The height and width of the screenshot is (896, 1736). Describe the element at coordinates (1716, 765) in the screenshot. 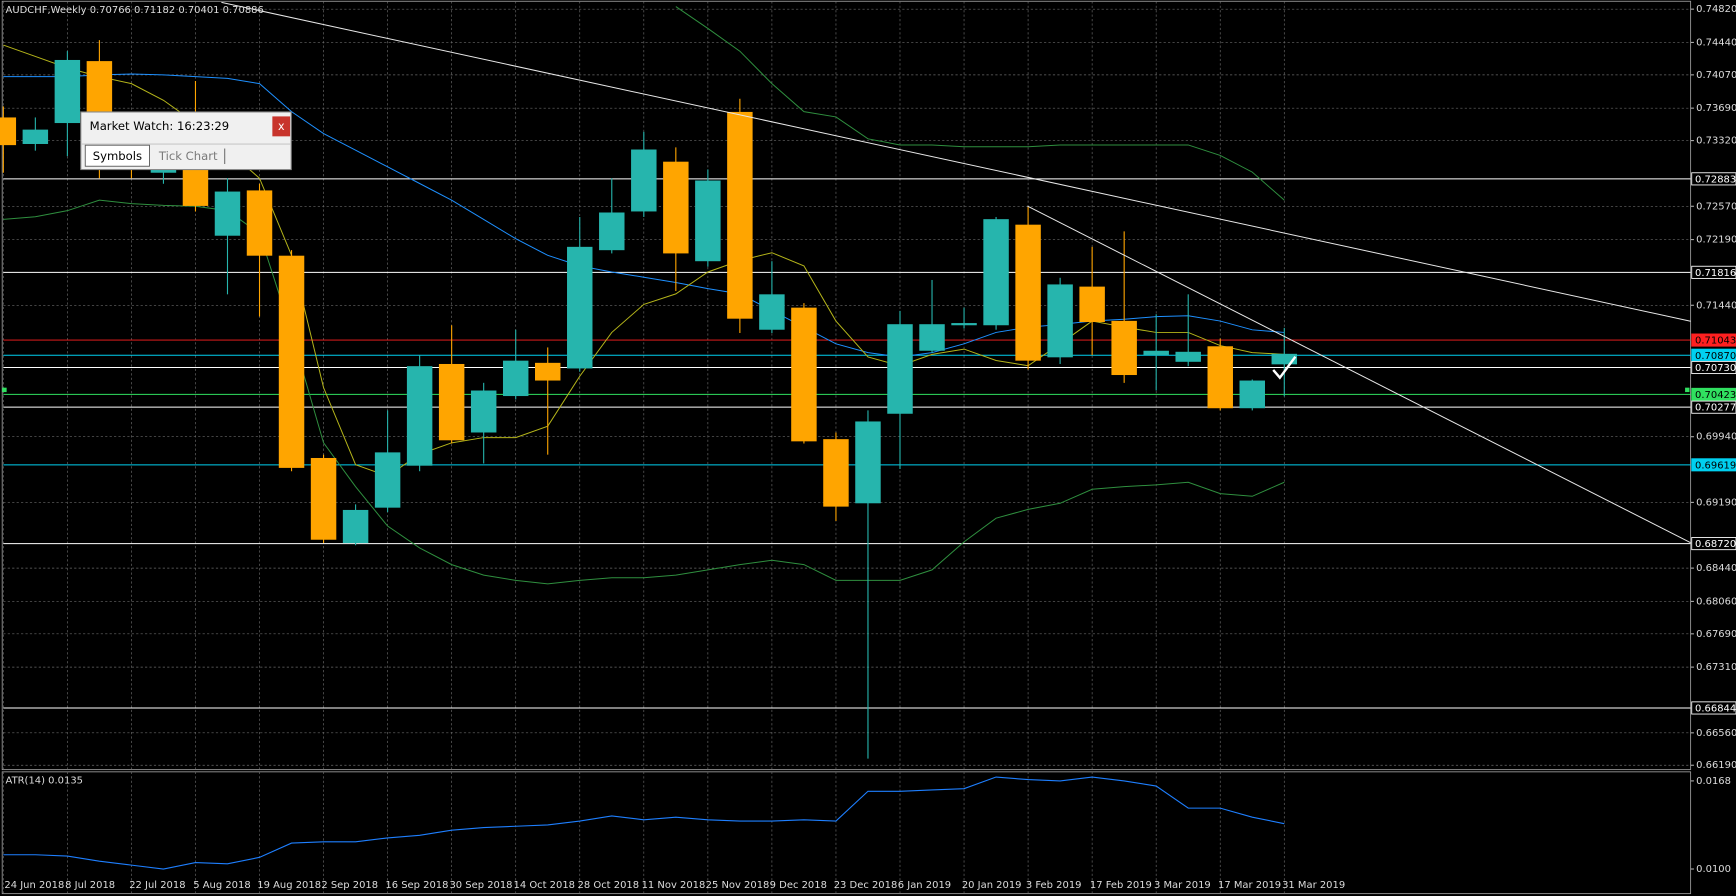

I see `y-tick-label: 0.66190` at that location.